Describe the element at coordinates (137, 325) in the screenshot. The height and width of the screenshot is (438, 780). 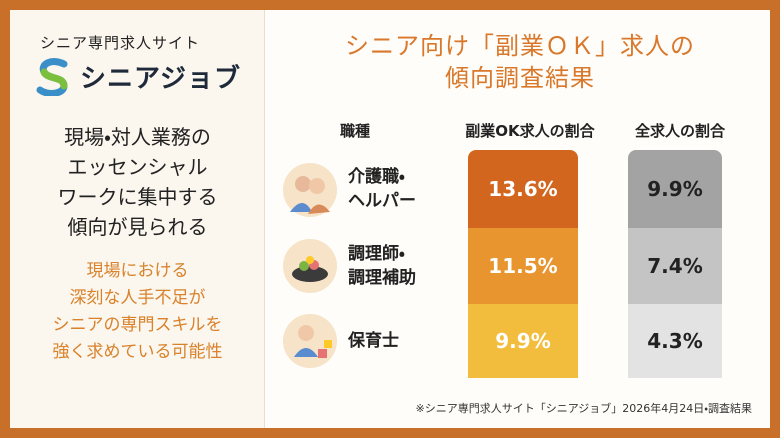
I see `subtext-line: シニアの専門スキルを` at that location.